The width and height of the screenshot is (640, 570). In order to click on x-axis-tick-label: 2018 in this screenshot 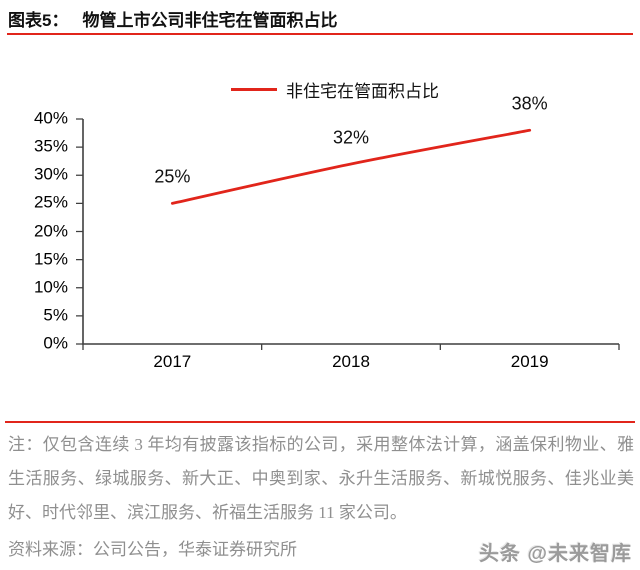, I will do `click(351, 361)`.